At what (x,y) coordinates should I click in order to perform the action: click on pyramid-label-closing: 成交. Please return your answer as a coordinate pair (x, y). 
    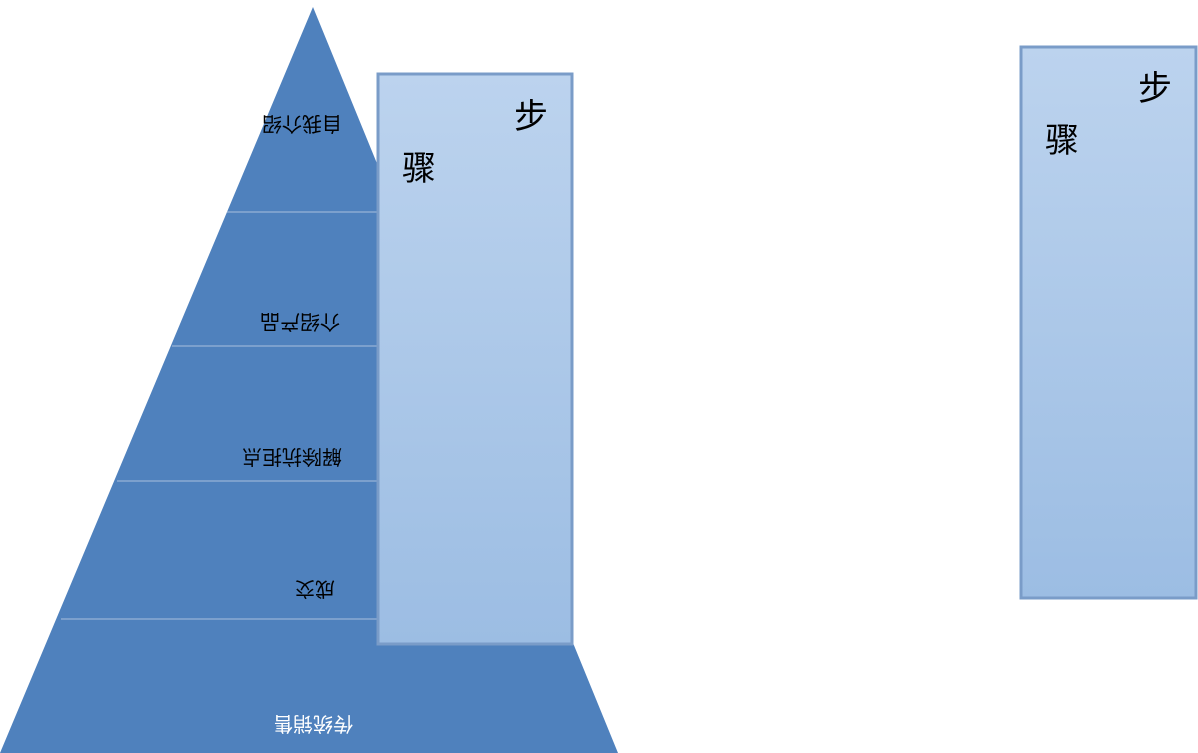
    Looking at the image, I should click on (315, 589).